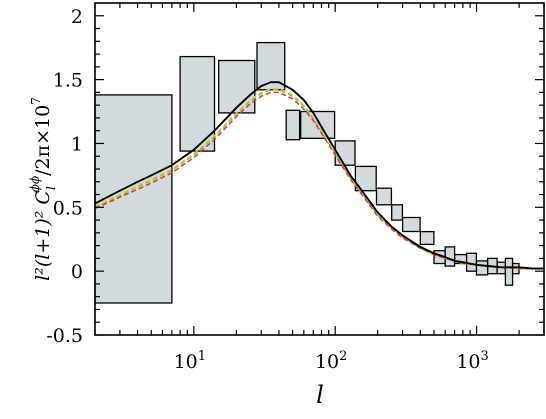  What do you see at coordinates (68, 81) in the screenshot?
I see `y-tick-label: 1.5` at bounding box center [68, 81].